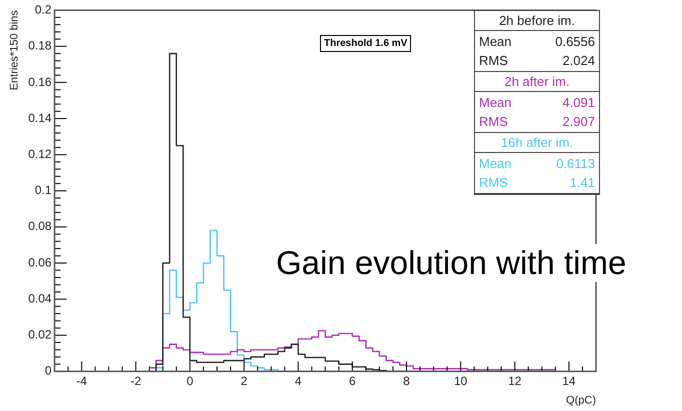 The height and width of the screenshot is (411, 682). I want to click on y-tick-label: 0.12, so click(40, 153).